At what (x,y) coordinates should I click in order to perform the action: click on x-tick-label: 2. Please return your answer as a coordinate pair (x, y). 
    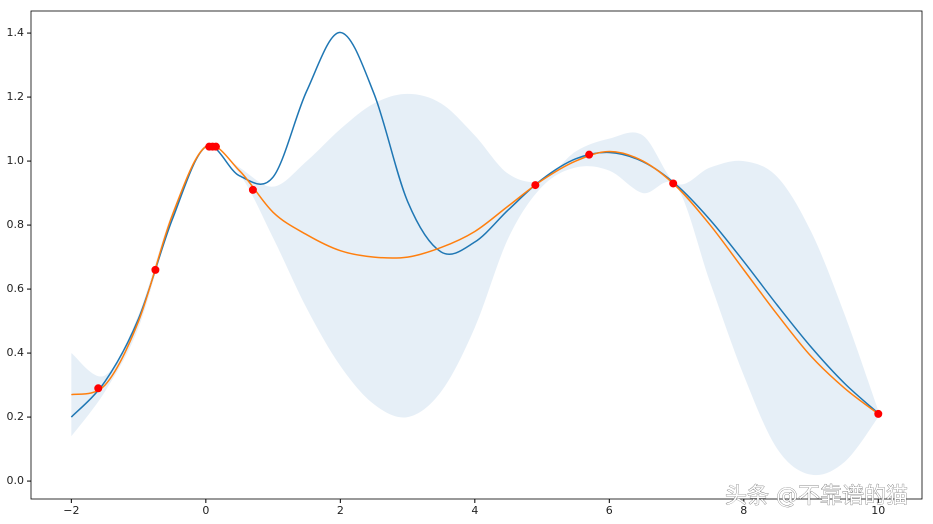
    Looking at the image, I should click on (340, 510).